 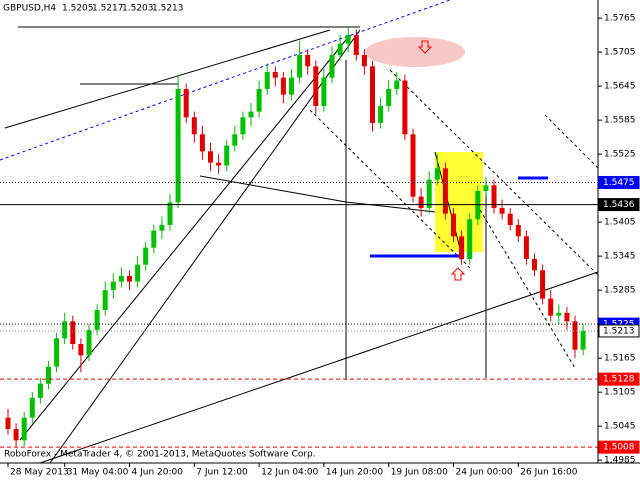 I want to click on y-tick-label: 1.5045, so click(x=620, y=427).